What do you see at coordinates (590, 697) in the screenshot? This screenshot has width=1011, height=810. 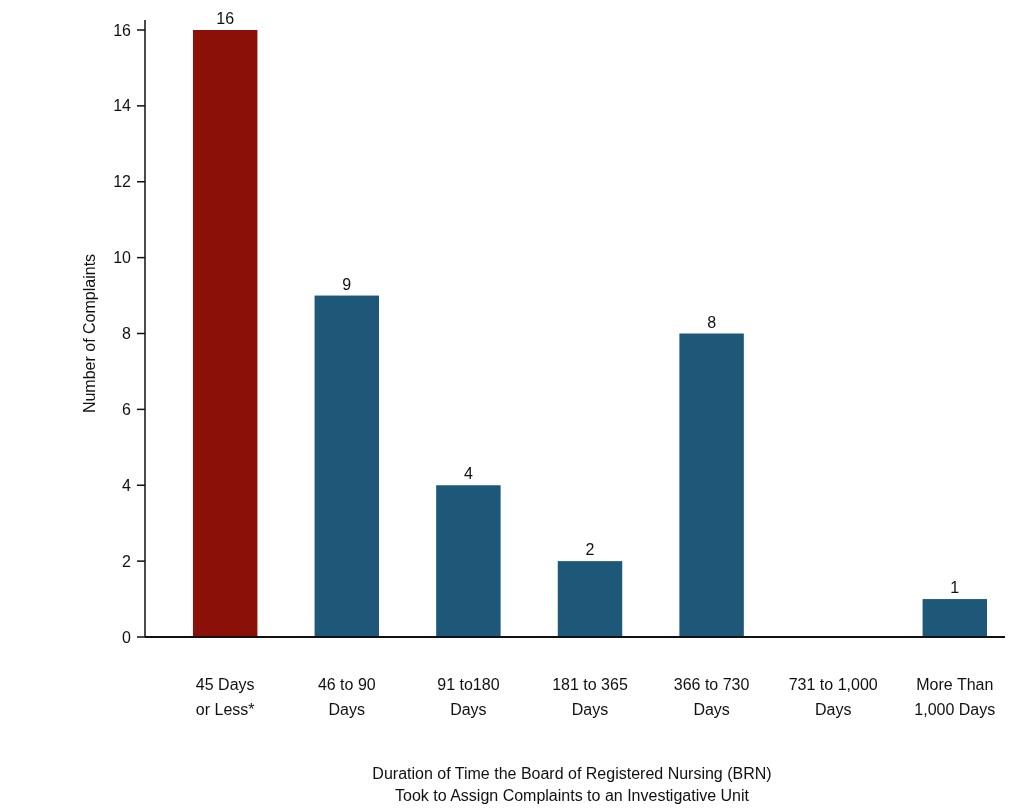 I see `x-tick-label: 181 to 365 Days` at bounding box center [590, 697].